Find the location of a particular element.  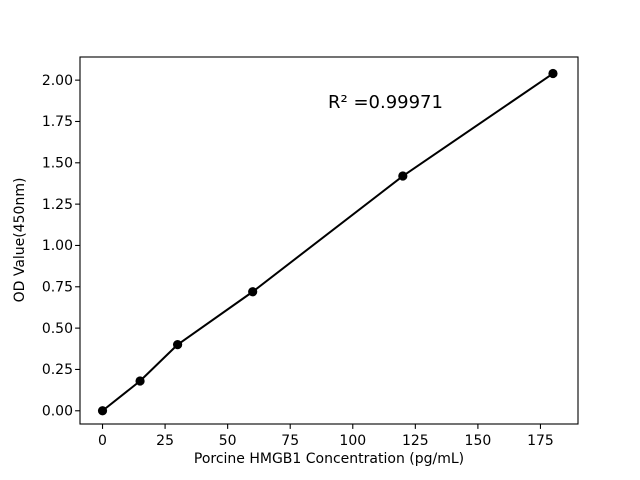

y-tick-label: 0.75 is located at coordinates (57, 287).